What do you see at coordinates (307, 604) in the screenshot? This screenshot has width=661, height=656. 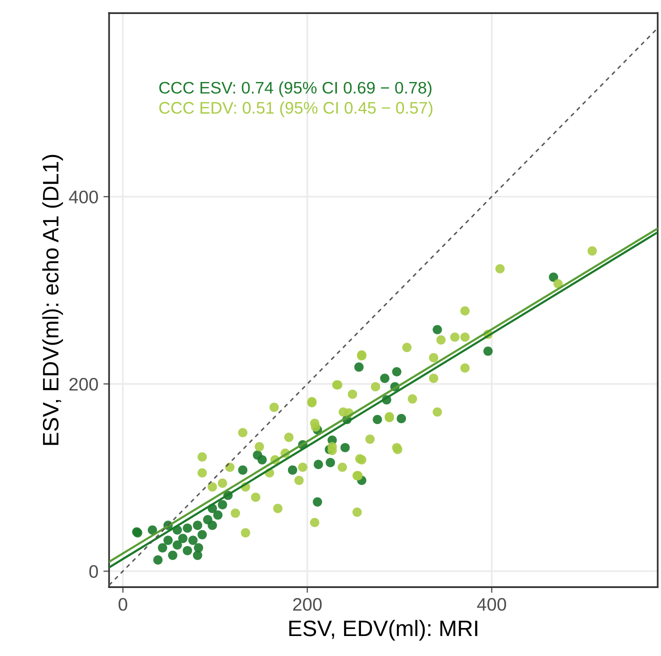 I see `x-tick-label: 200` at bounding box center [307, 604].